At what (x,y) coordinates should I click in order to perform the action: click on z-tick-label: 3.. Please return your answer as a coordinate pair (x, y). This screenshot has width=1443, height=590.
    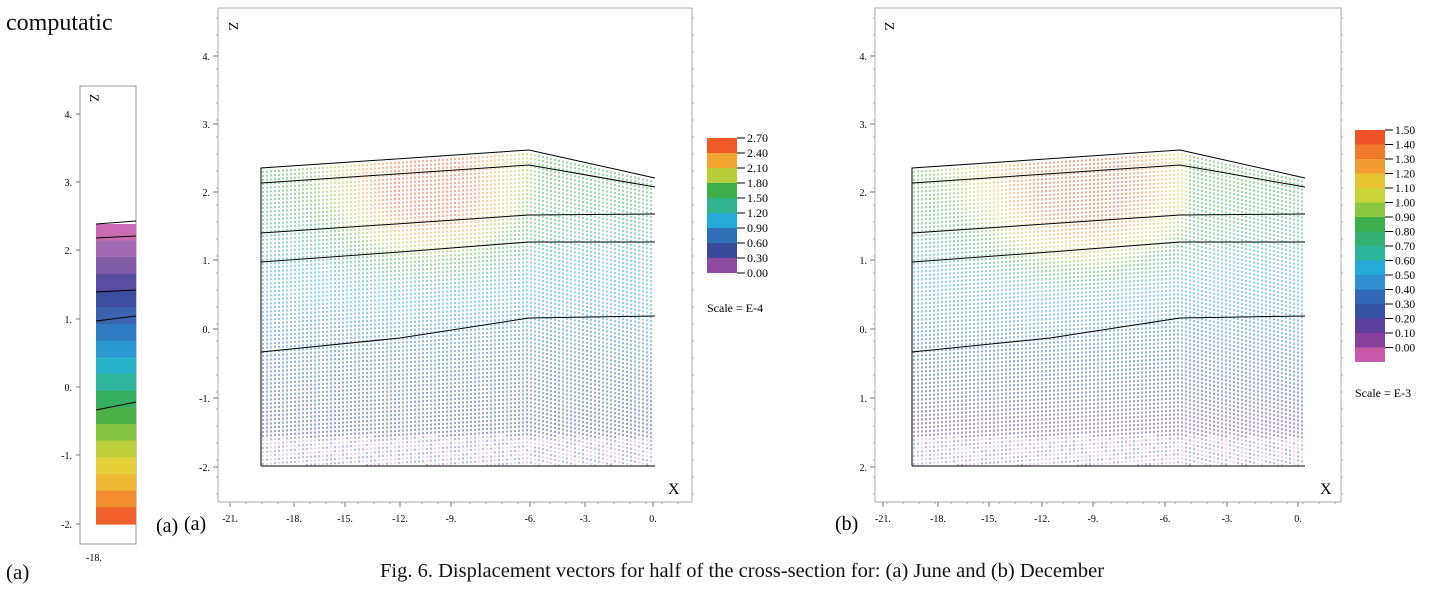
    Looking at the image, I should click on (207, 125).